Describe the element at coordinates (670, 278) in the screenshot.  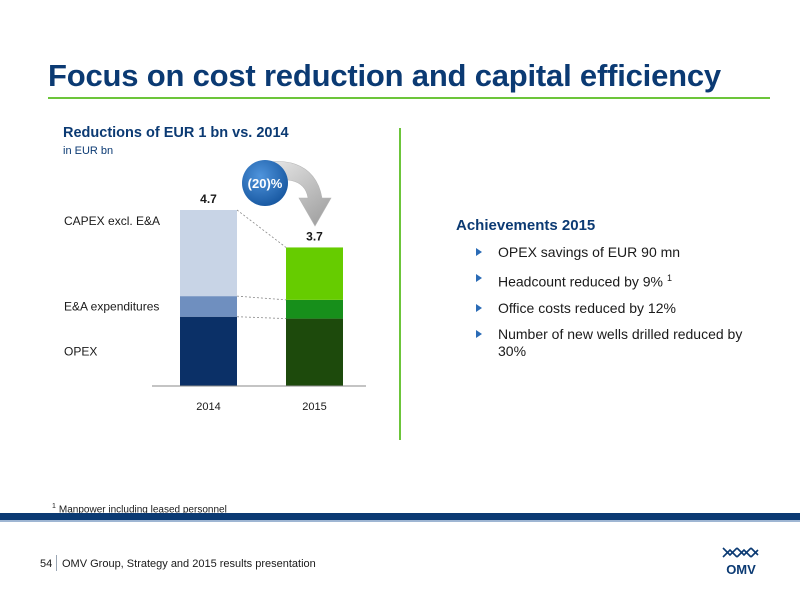
I see `footnote-marker: 1` at that location.